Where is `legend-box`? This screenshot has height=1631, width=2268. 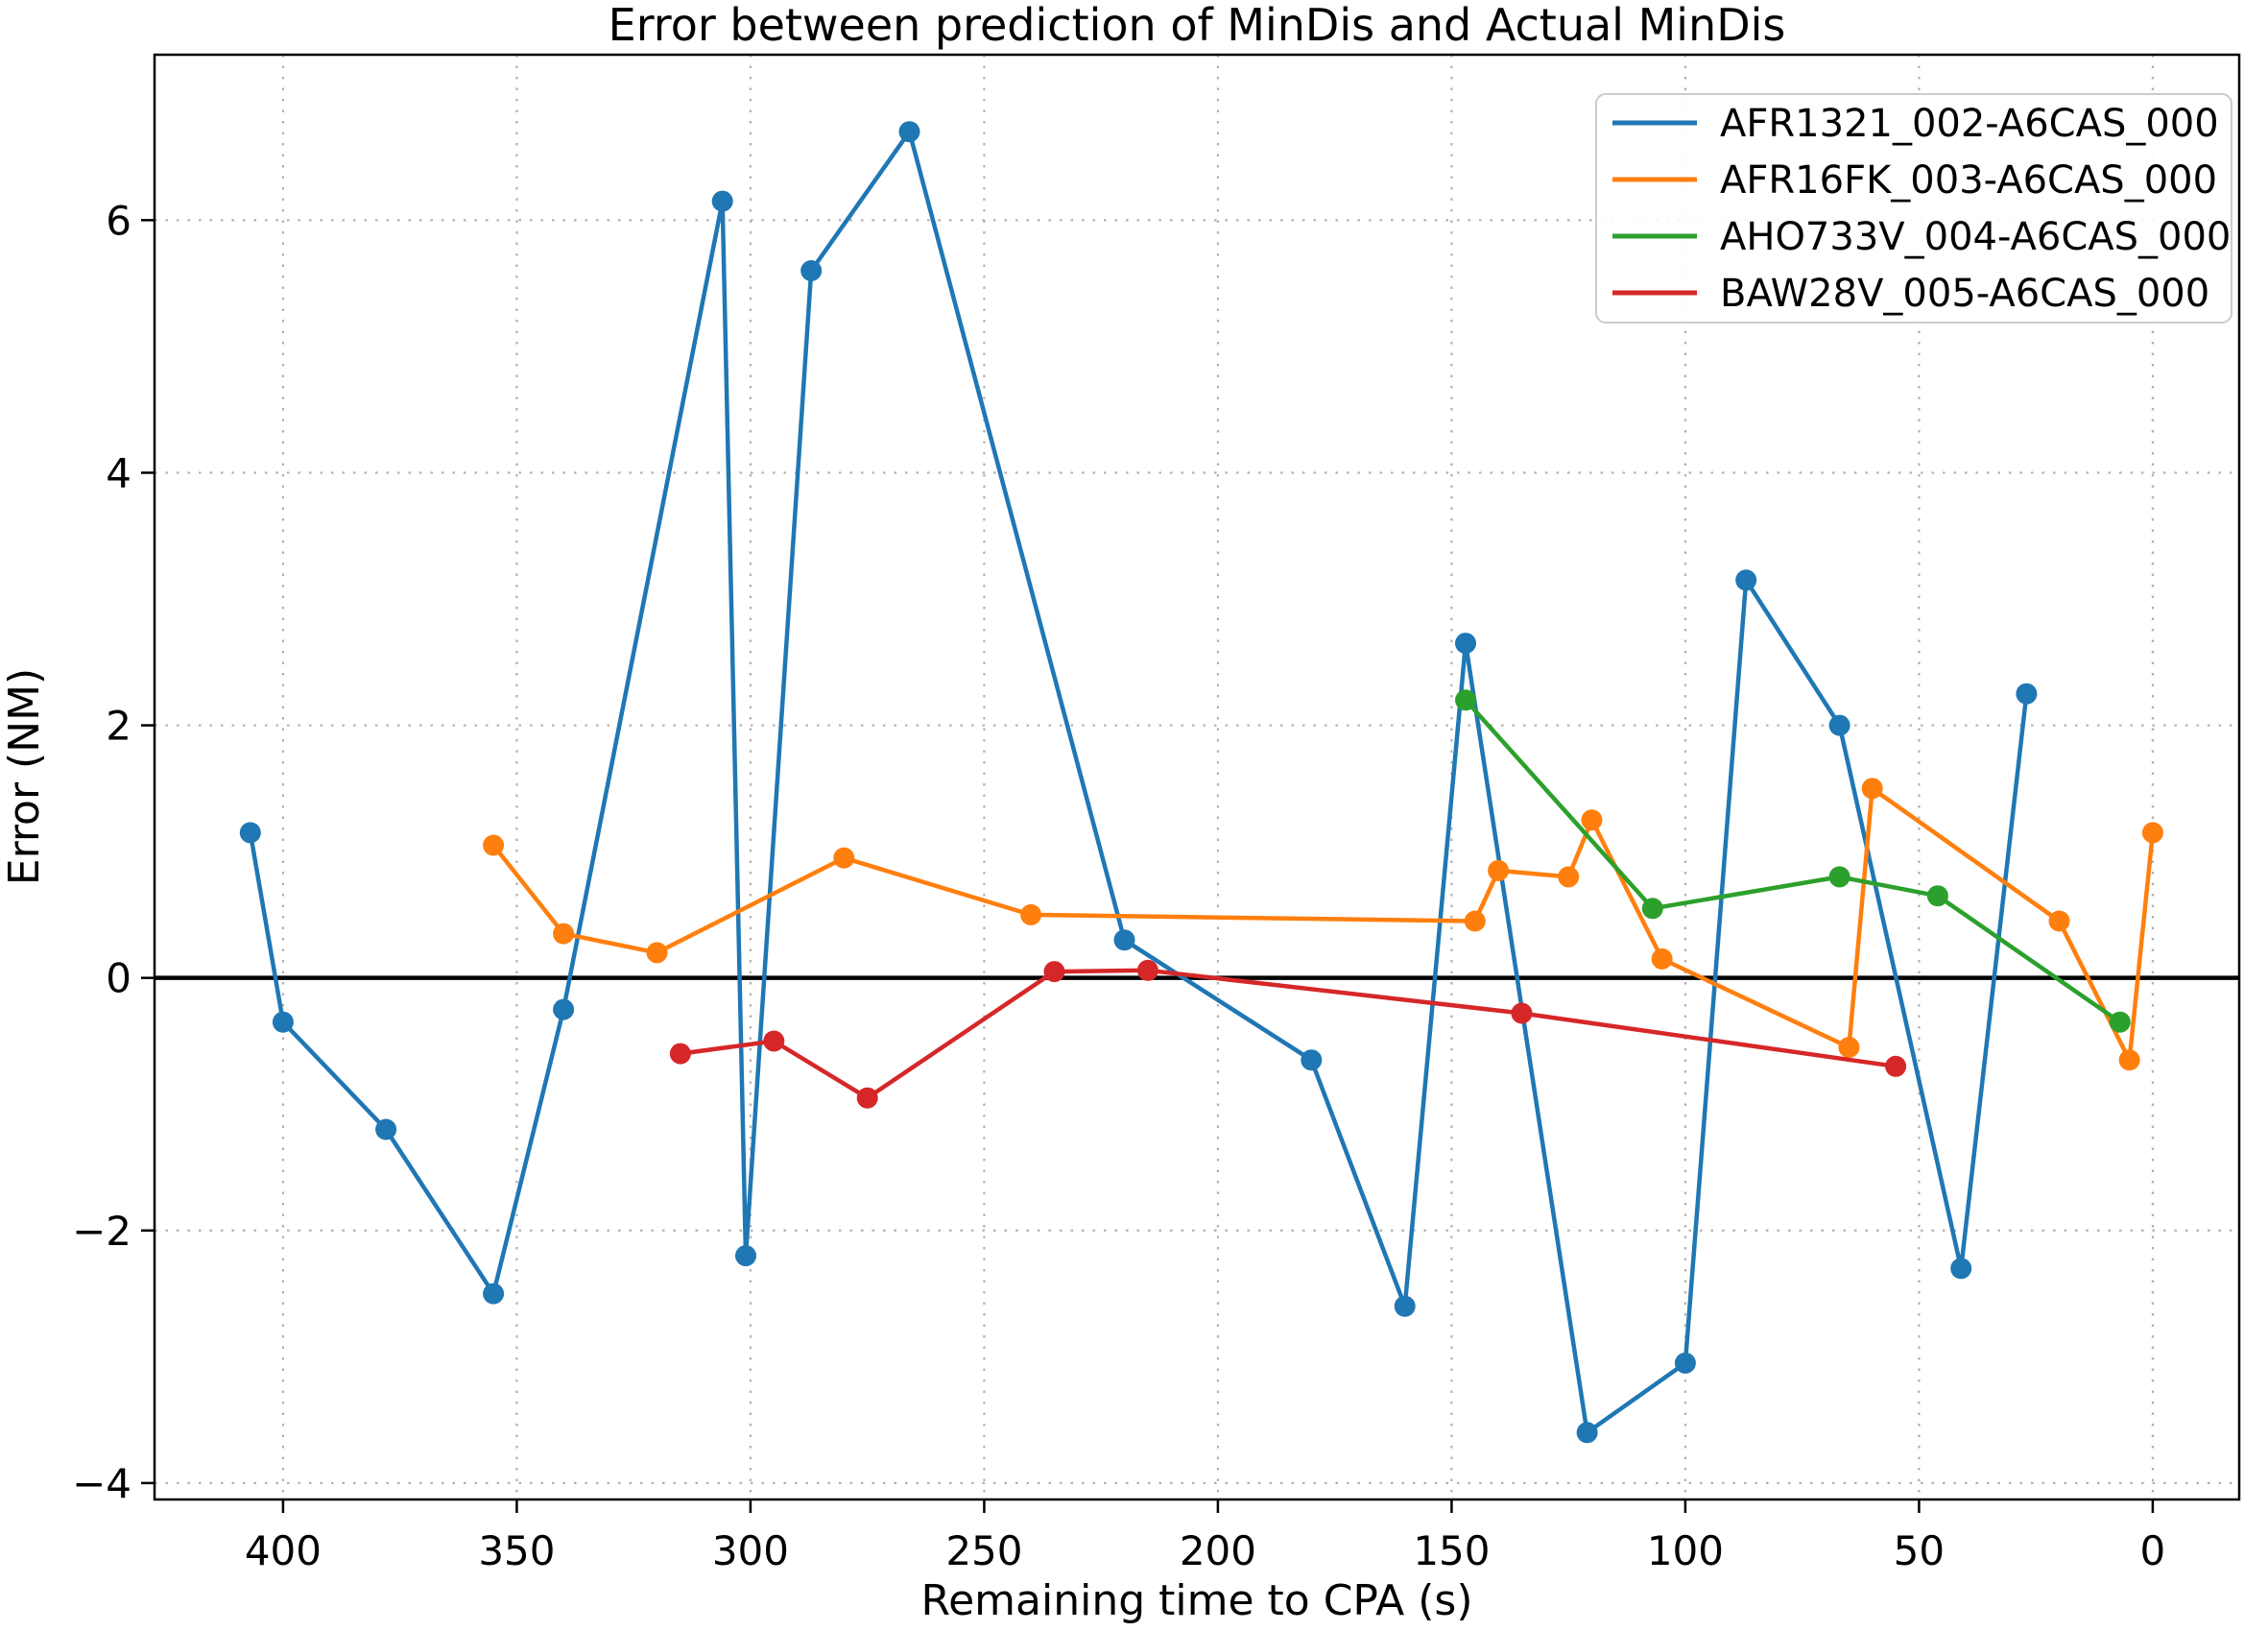
legend-box is located at coordinates (1913, 208).